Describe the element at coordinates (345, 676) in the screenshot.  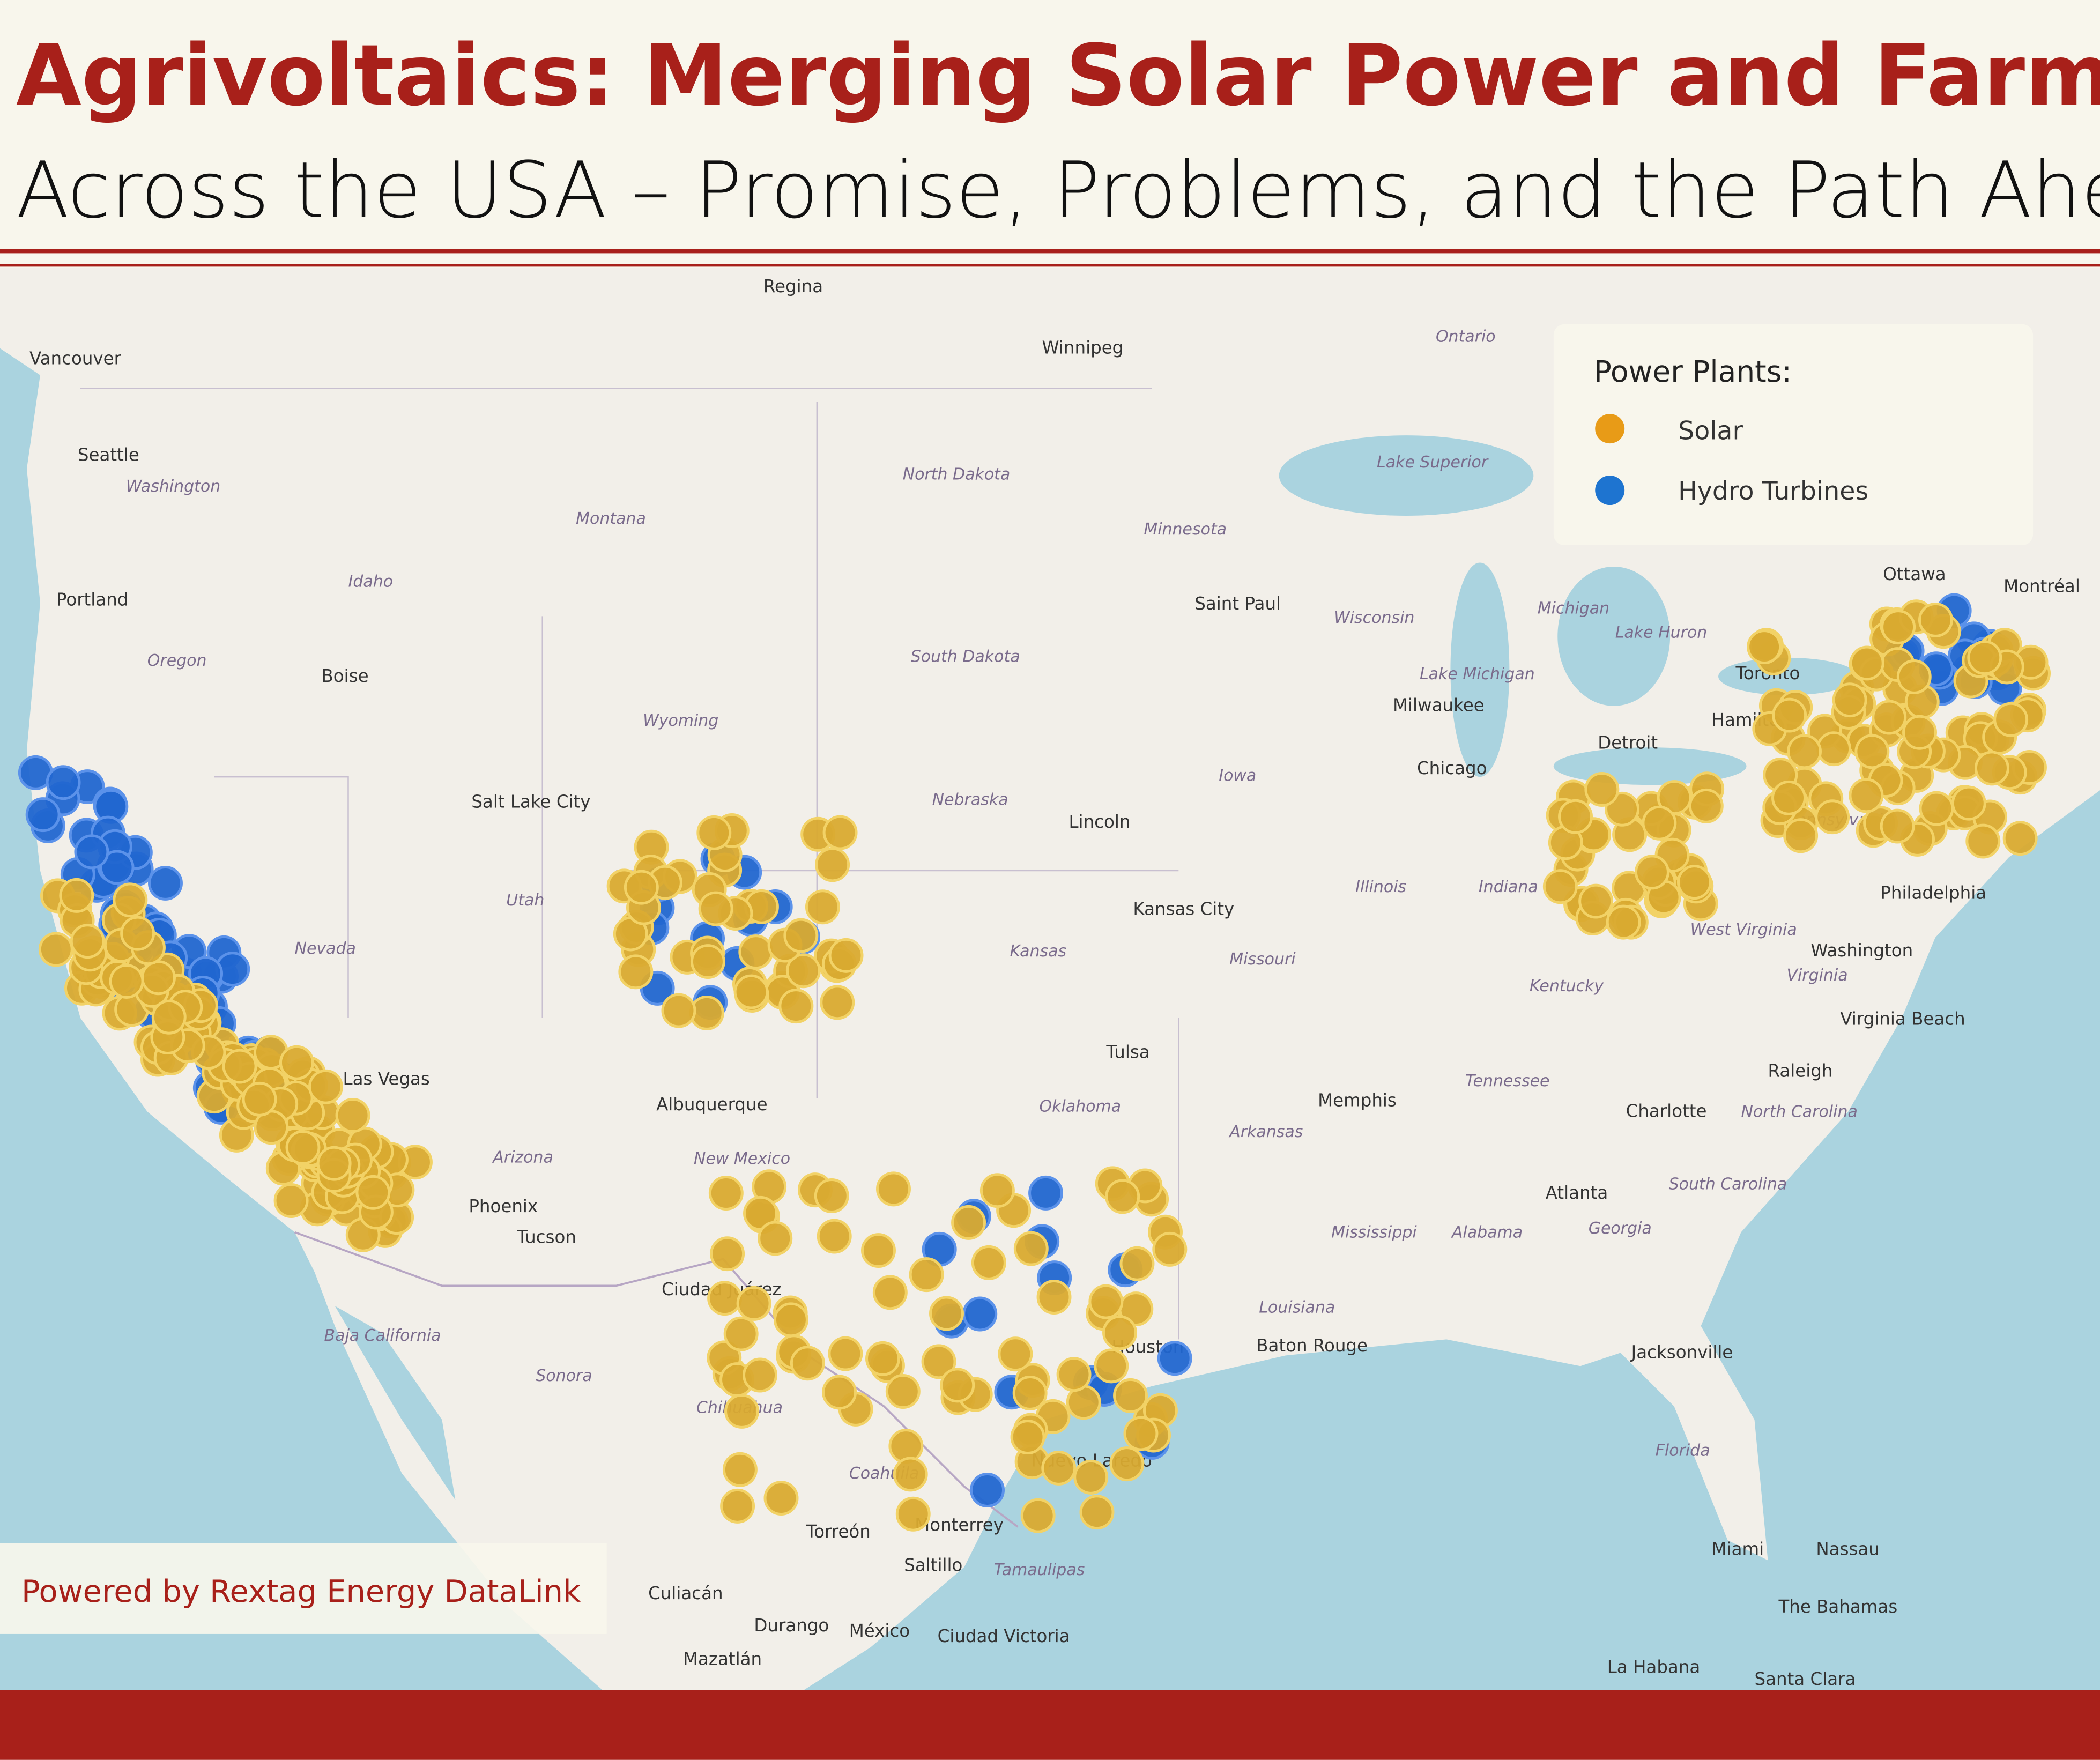
I see `place-label: Boise` at that location.